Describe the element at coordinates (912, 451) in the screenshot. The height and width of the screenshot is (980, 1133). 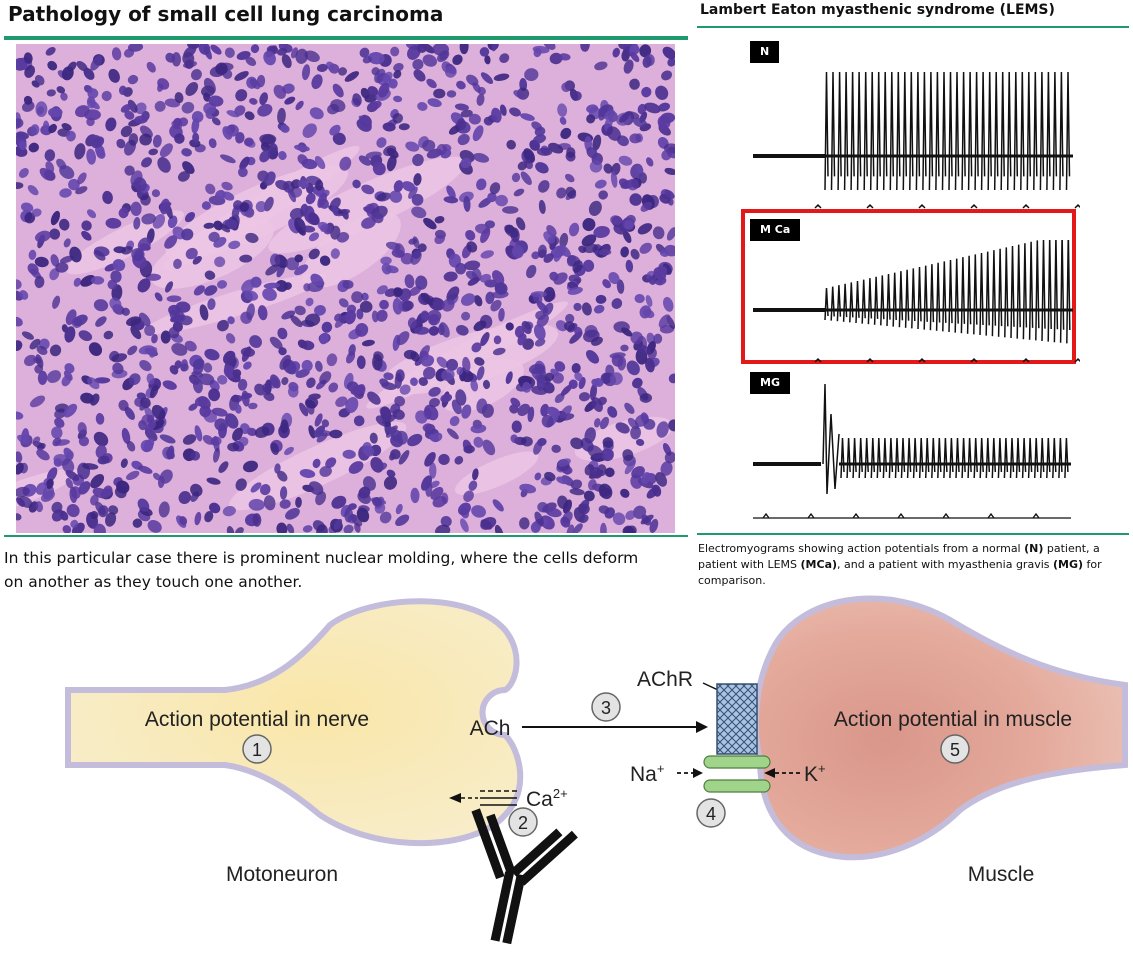
I see `emg-trace-myasthenia` at that location.